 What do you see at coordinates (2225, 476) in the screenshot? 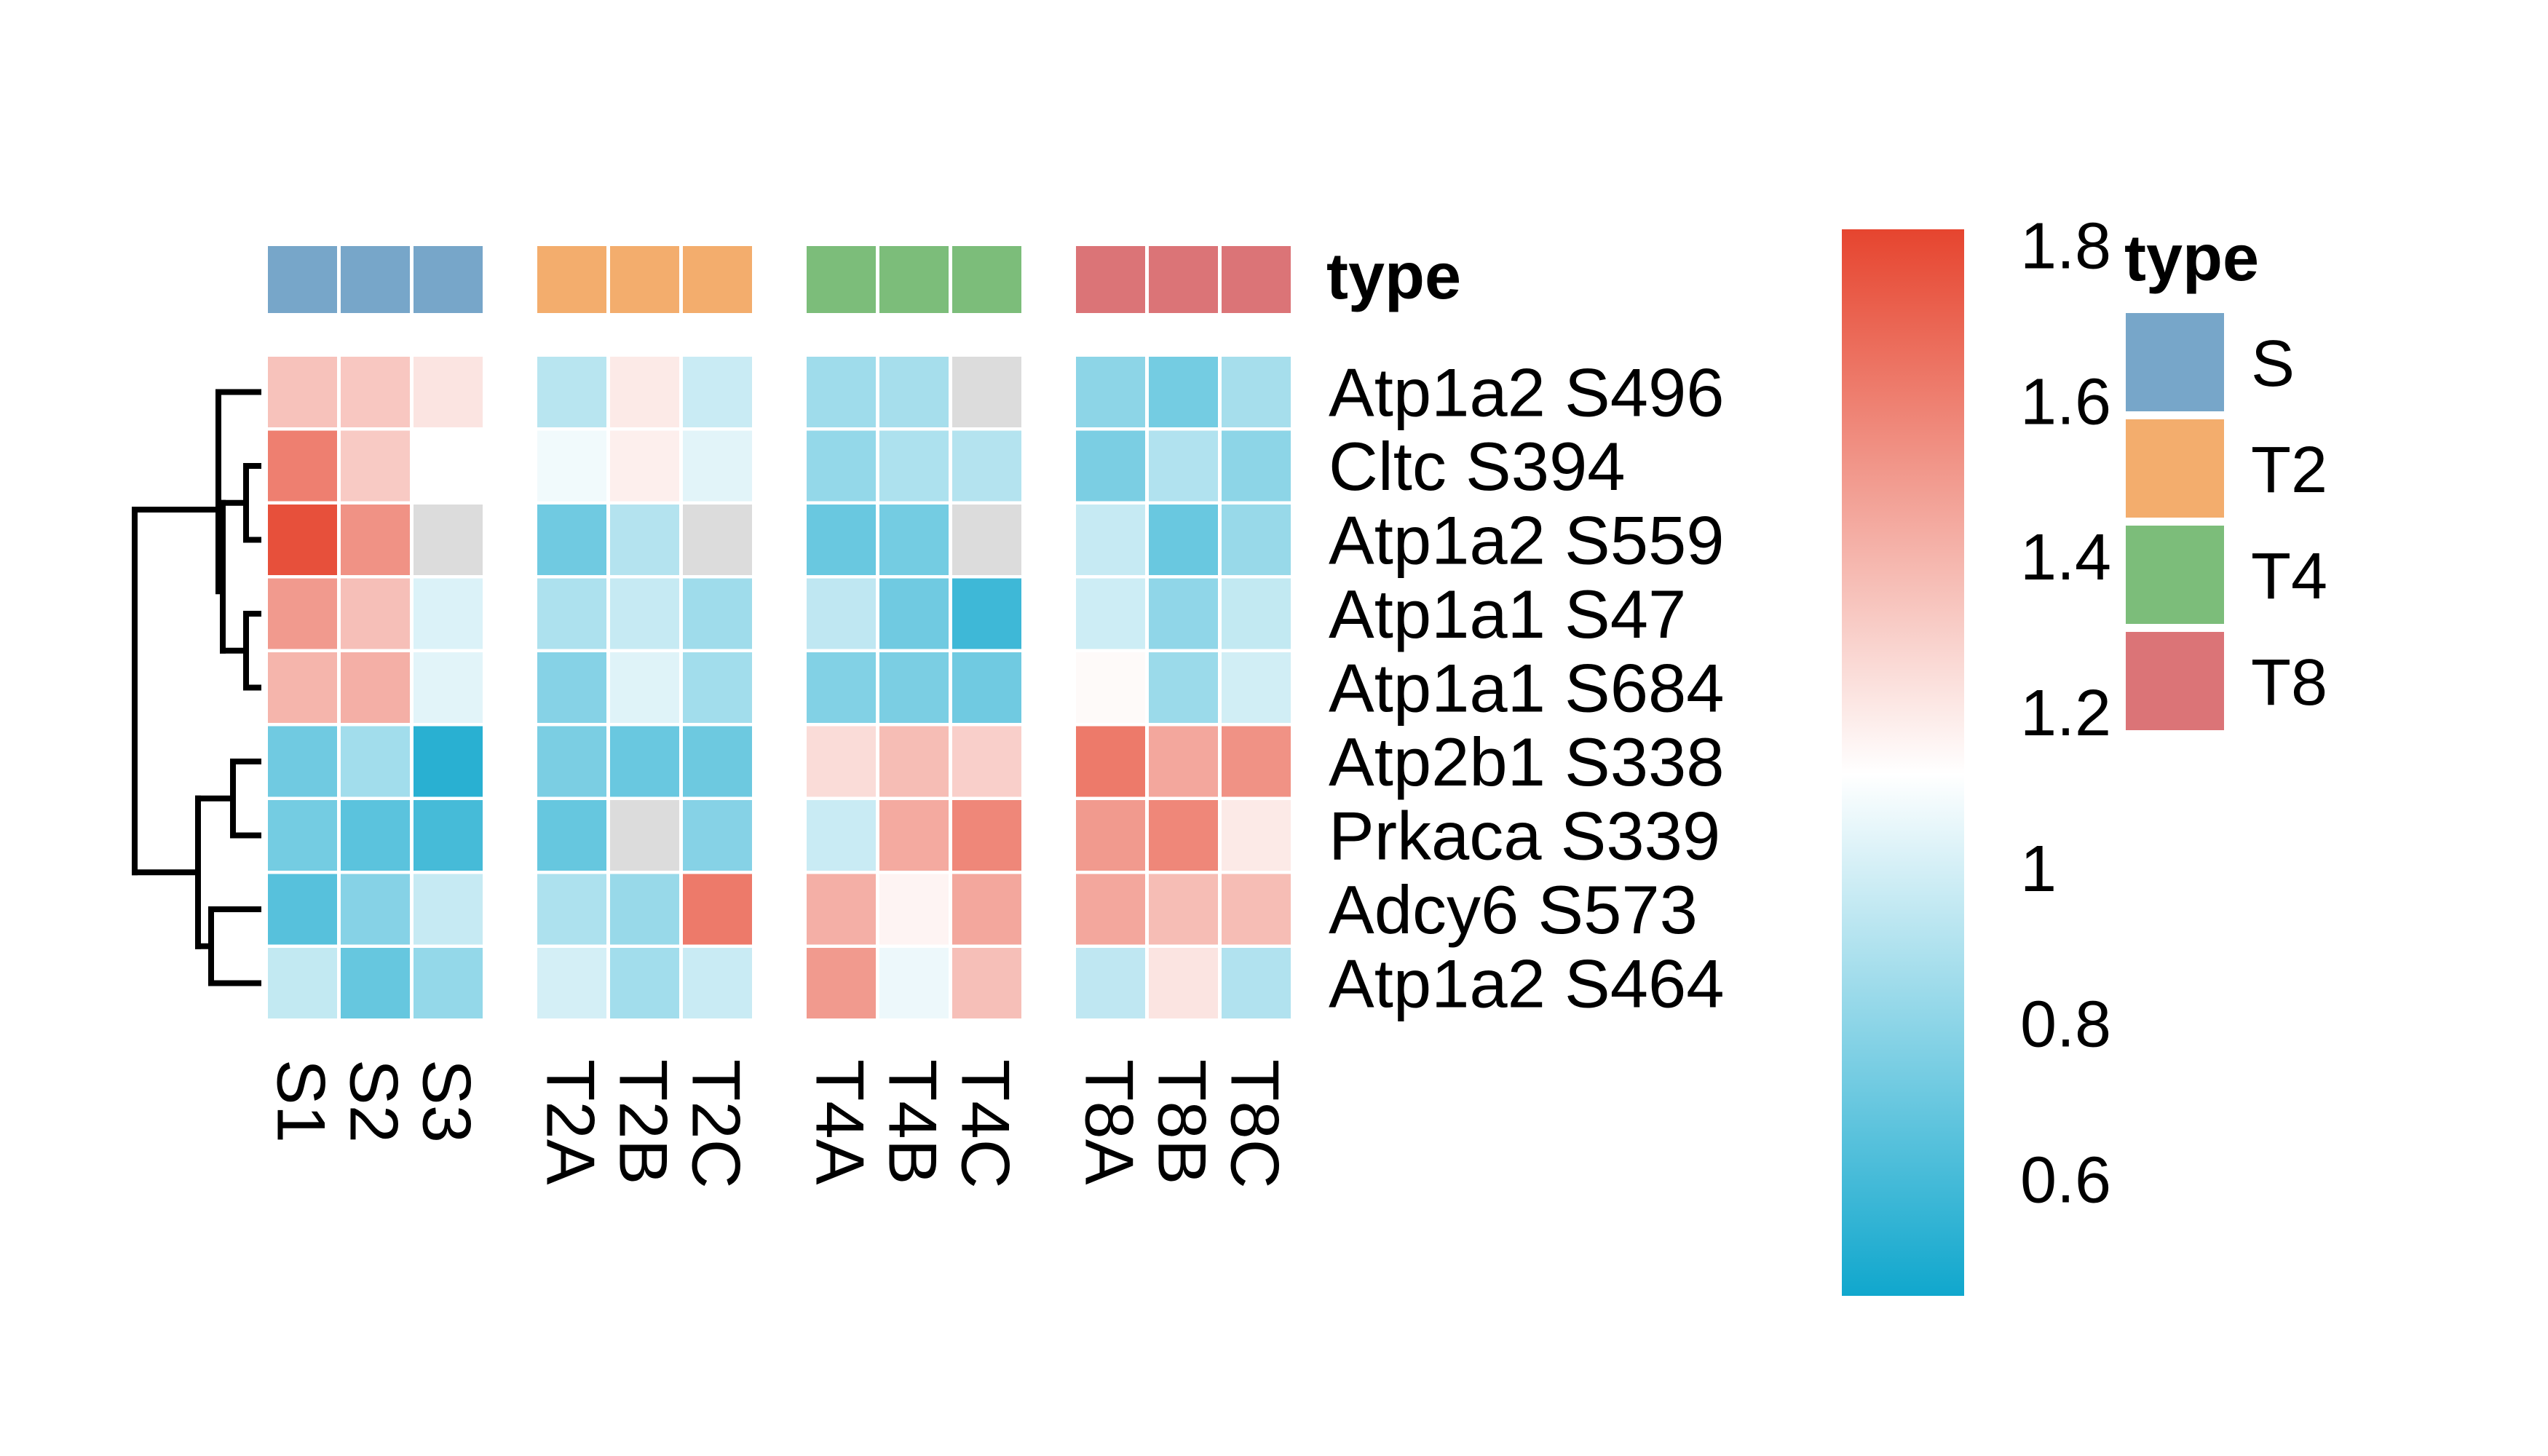
I see `type-legend: type S T2 T4 T8` at bounding box center [2225, 476].